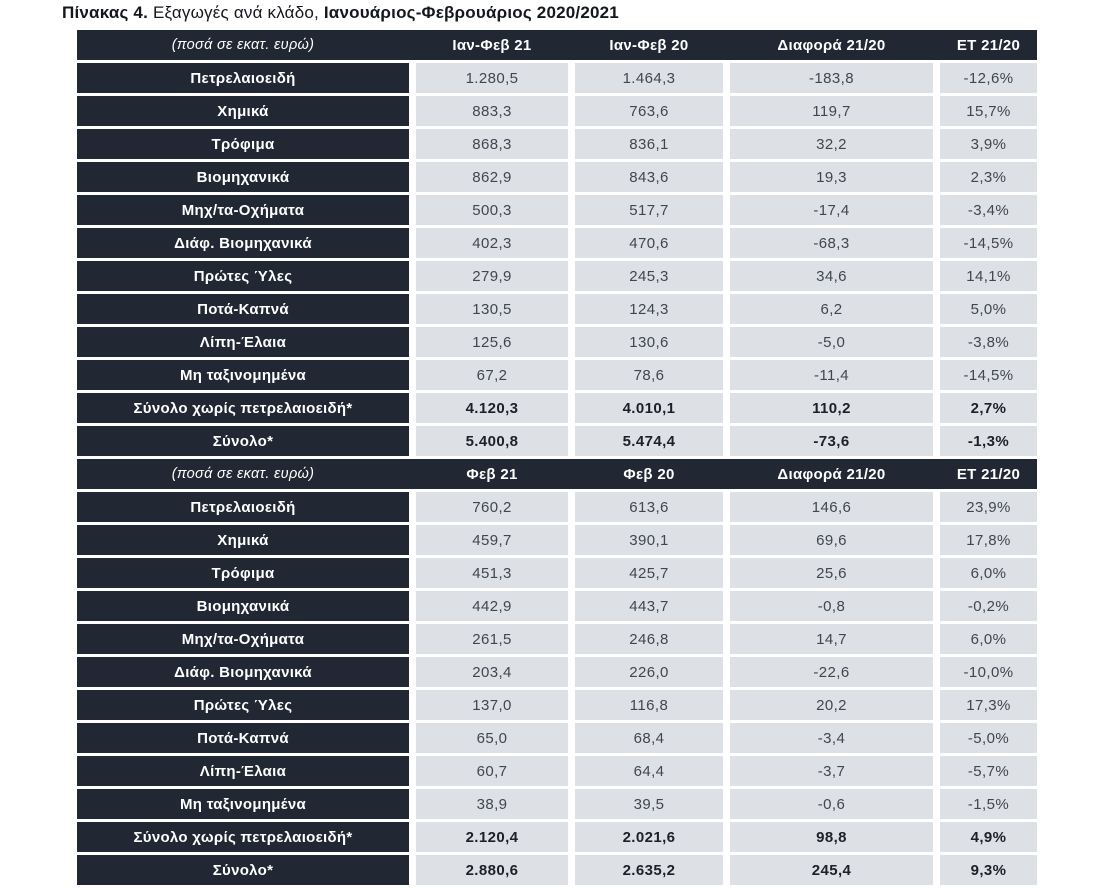 The image size is (1100, 889). I want to click on title-subject: Εξαγωγές ανά κλάδο,, so click(235, 12).